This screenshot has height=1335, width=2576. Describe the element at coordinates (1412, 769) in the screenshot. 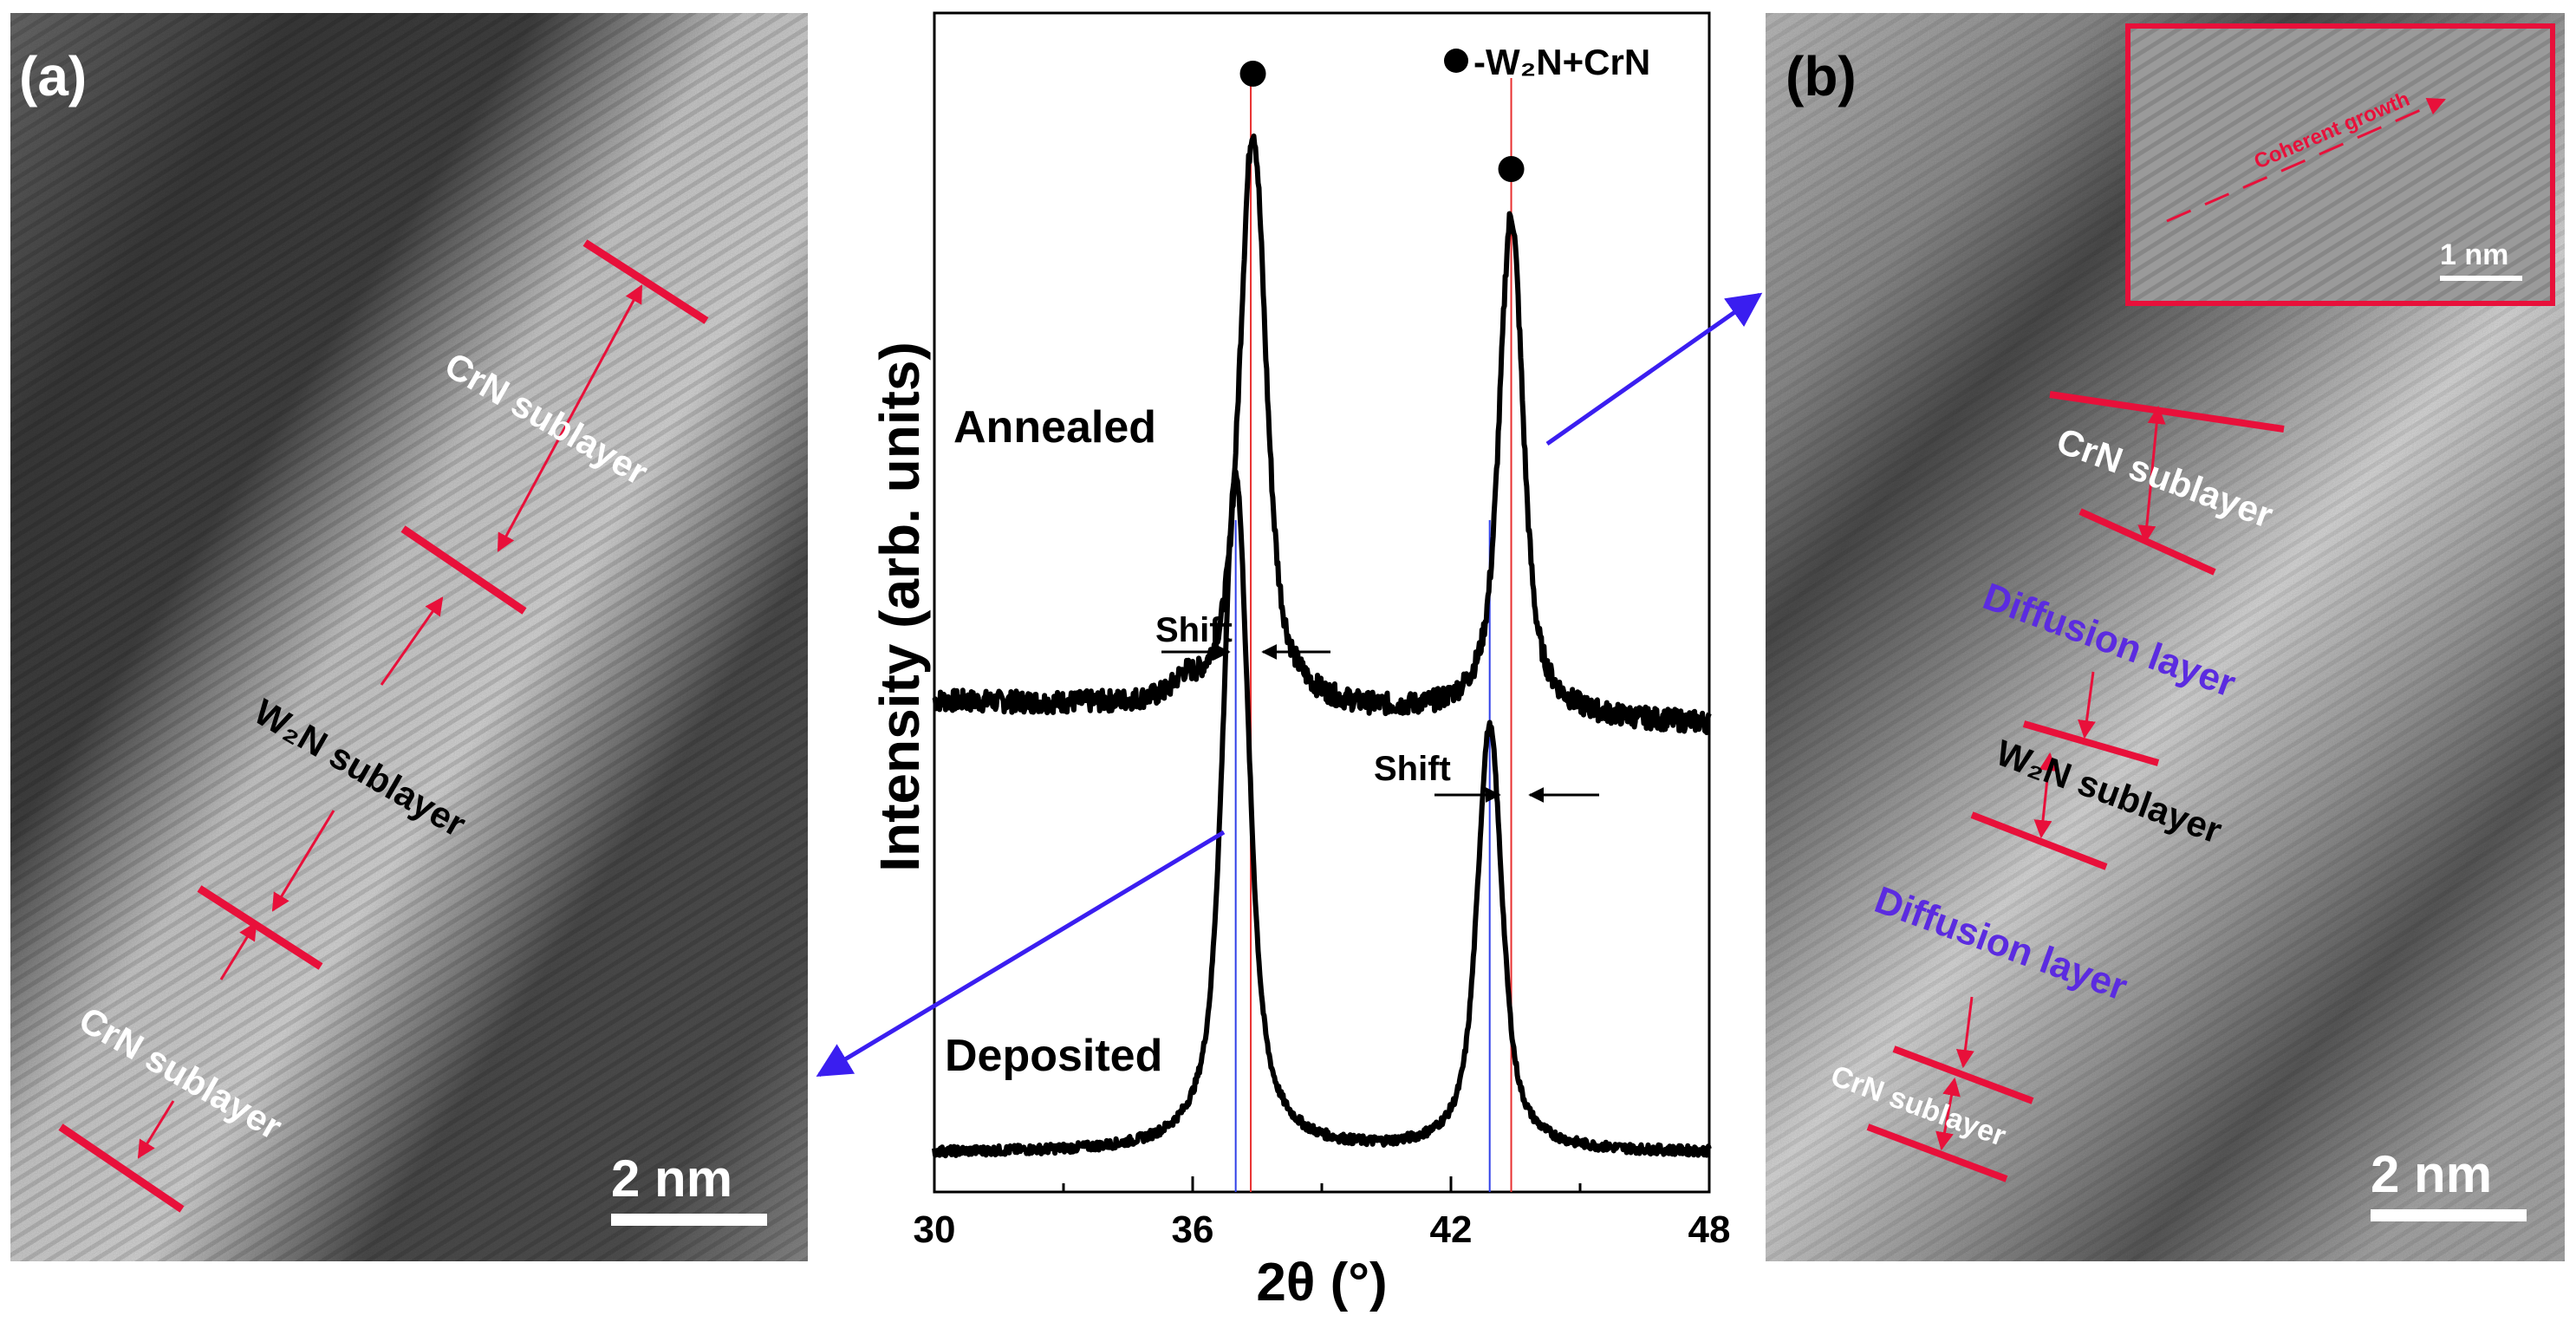

I see `shift-label-2: Shift` at that location.